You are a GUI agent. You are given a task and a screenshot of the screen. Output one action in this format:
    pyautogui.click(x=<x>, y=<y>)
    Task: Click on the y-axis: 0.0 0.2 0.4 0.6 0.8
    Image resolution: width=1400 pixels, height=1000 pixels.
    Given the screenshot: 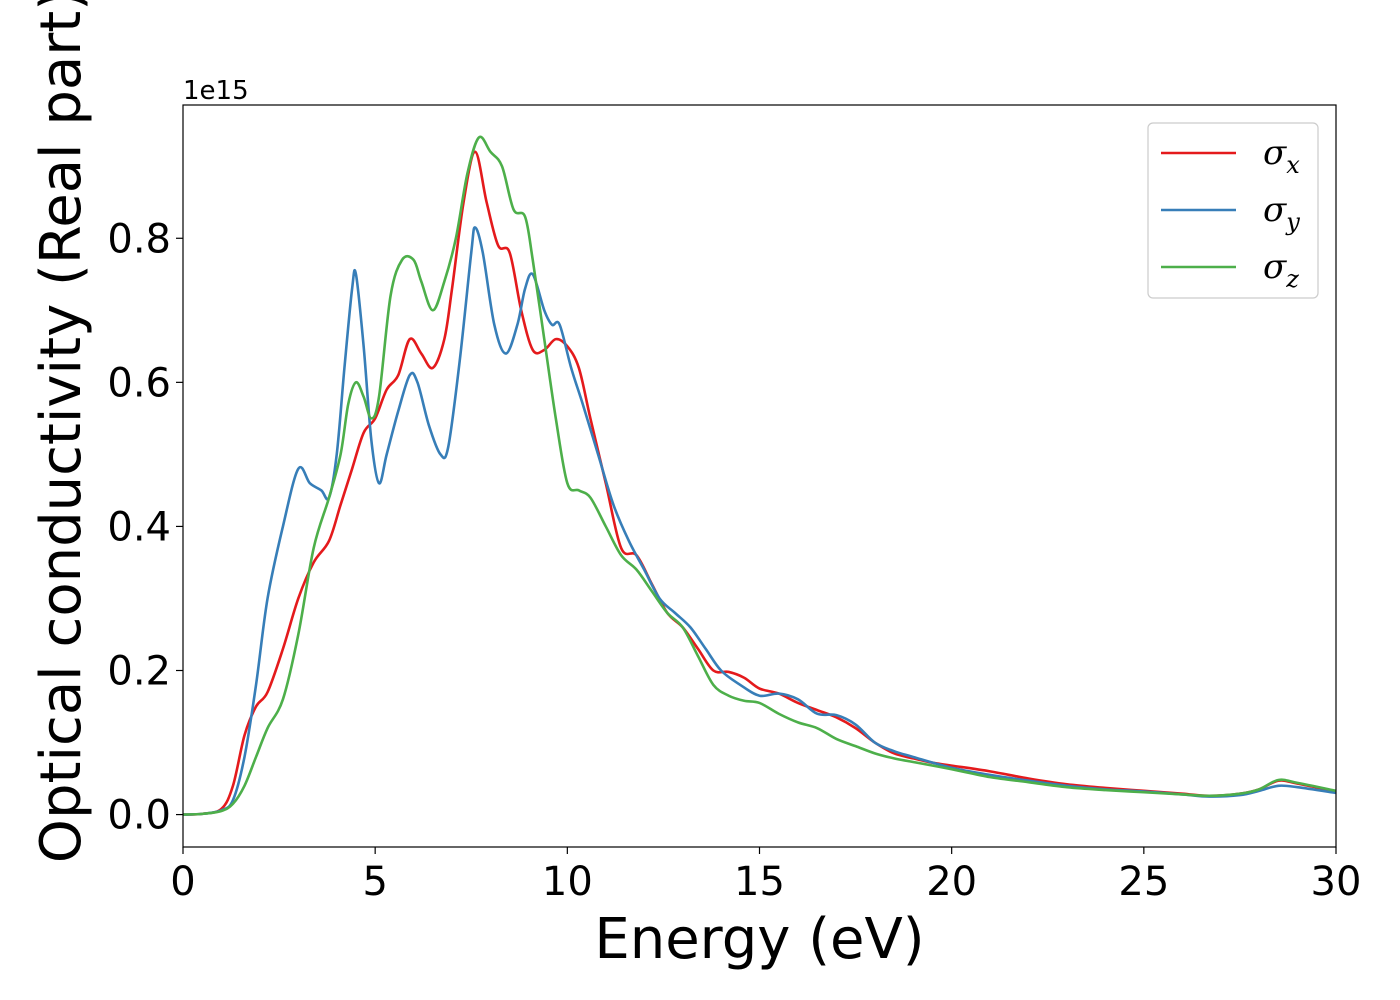 What is the action you would take?
    pyautogui.click(x=145, y=527)
    